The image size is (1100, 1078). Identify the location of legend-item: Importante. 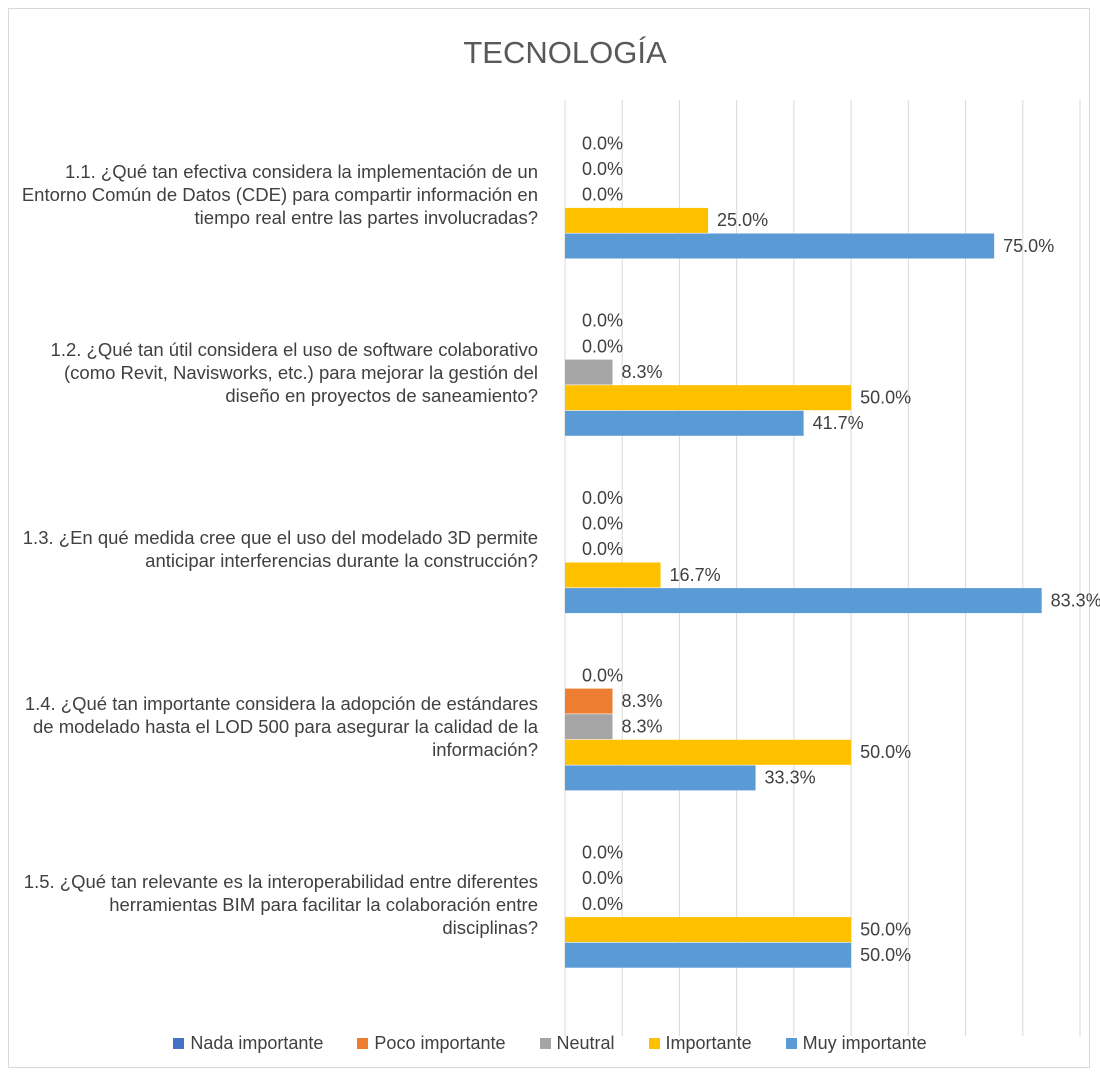
(700, 1043).